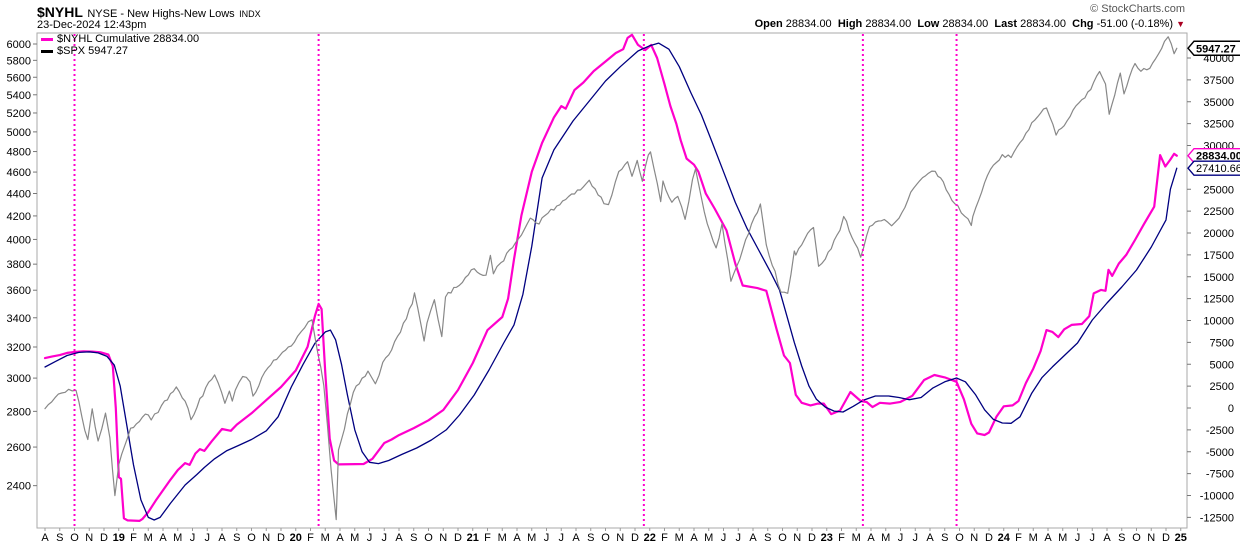  I want to click on right-axis-label: 5000, so click(1222, 365).